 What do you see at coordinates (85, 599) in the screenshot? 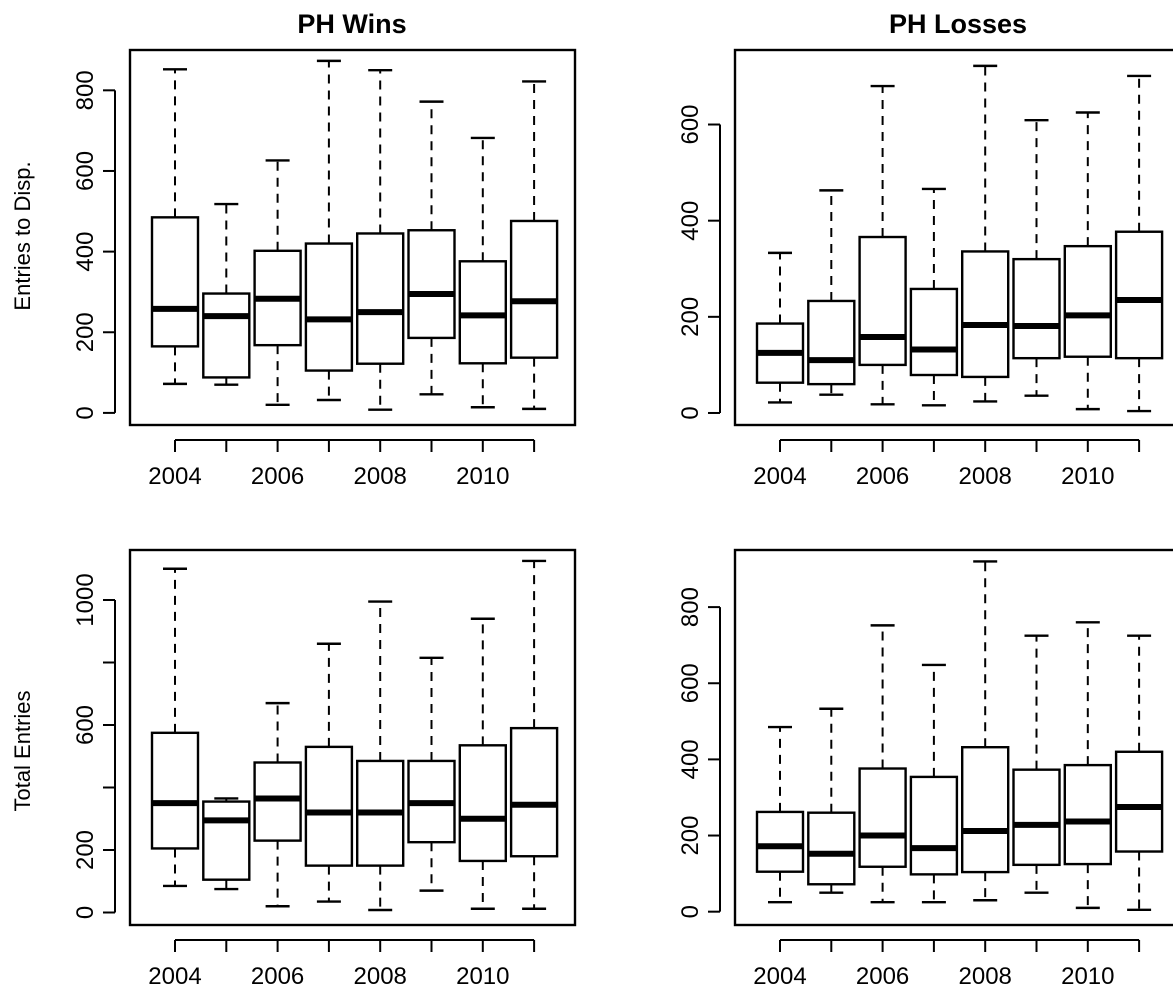
I see `y-tick-label: 1000` at bounding box center [85, 599].